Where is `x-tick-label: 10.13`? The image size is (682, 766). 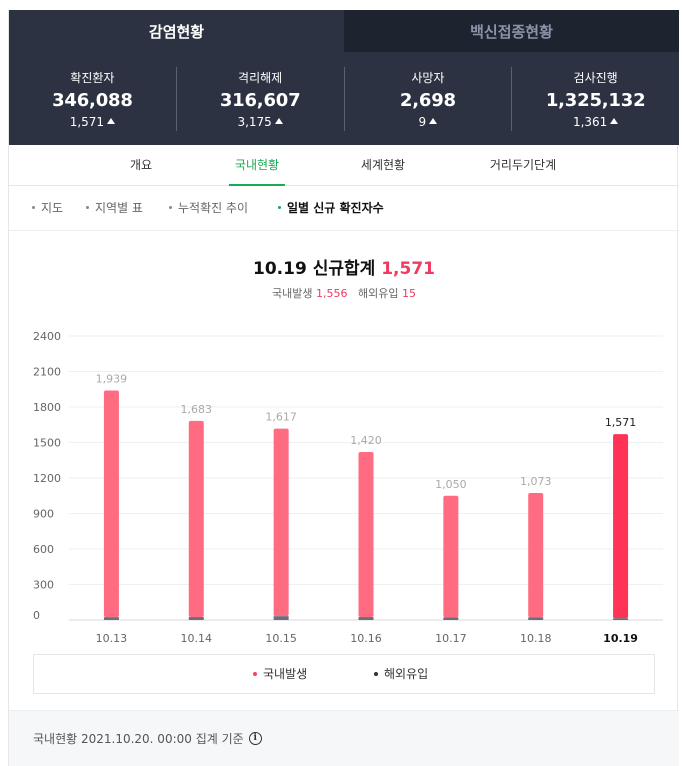 x-tick-label: 10.13 is located at coordinates (112, 638).